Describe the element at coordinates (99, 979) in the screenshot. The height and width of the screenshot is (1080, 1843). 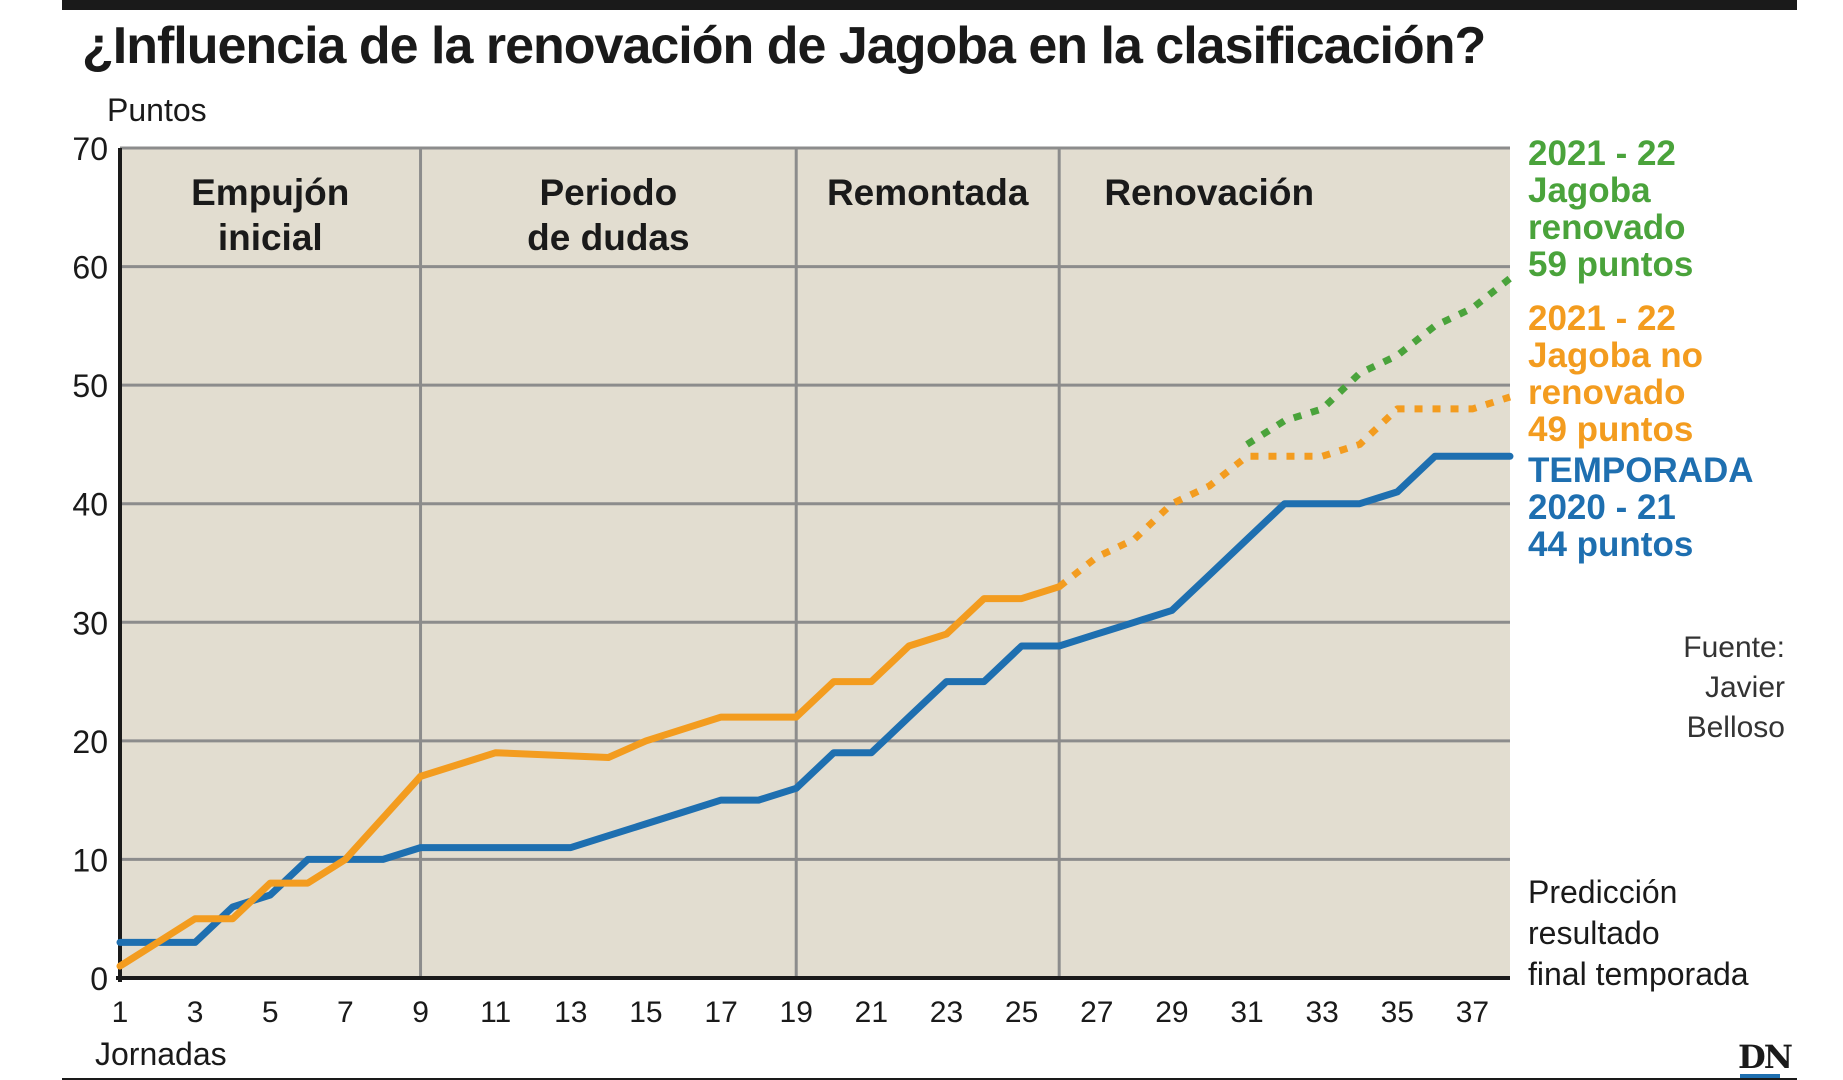
I see `y-tick-label: 0` at that location.